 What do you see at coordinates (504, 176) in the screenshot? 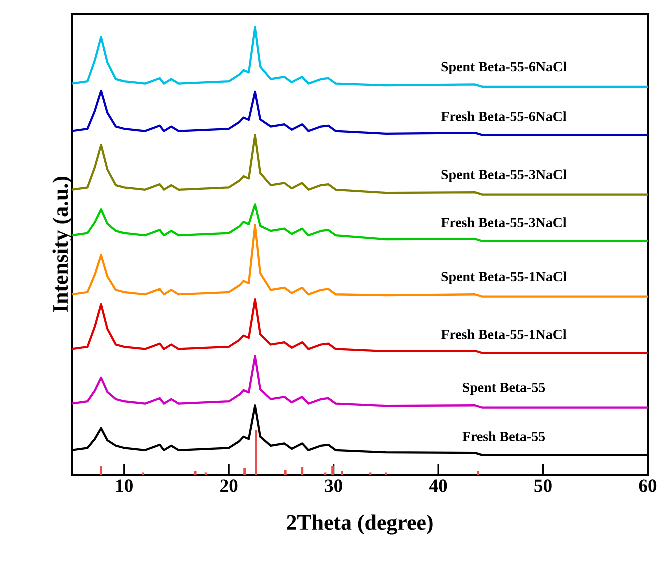
I see `series-label: Spent Beta-55-3NaCl` at bounding box center [504, 176].